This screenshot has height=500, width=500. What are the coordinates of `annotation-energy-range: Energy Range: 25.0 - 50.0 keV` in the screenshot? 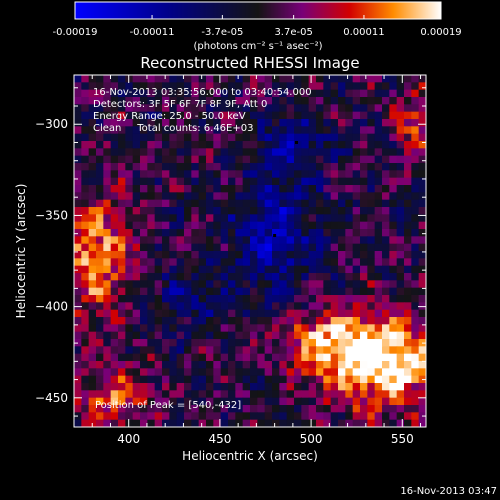 It's located at (169, 116).